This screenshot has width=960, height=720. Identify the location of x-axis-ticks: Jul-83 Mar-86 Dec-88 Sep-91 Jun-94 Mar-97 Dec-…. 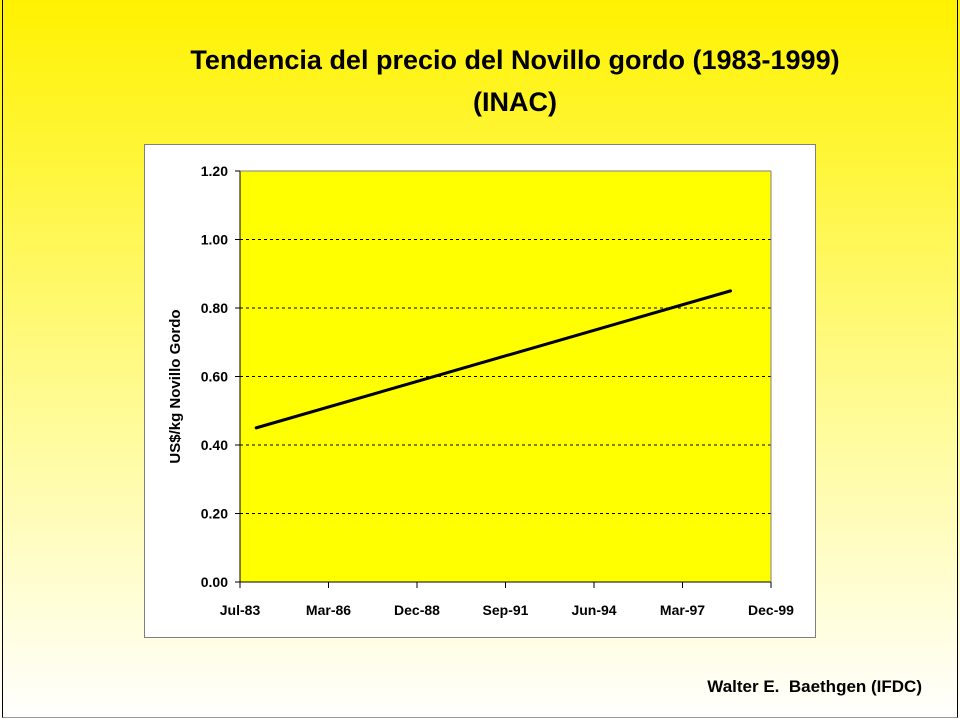
(507, 600).